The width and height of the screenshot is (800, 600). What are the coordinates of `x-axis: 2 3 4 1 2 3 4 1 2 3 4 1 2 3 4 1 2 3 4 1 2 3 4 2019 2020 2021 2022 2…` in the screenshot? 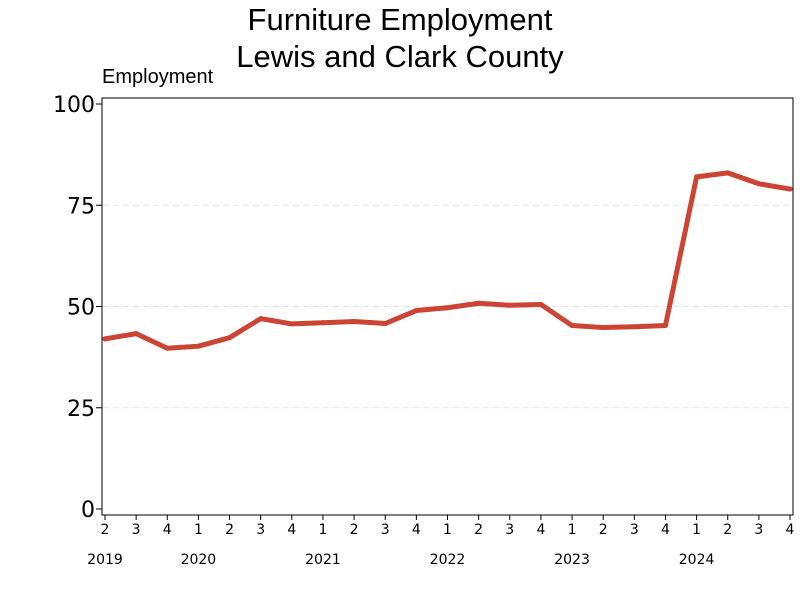 It's located at (441, 541).